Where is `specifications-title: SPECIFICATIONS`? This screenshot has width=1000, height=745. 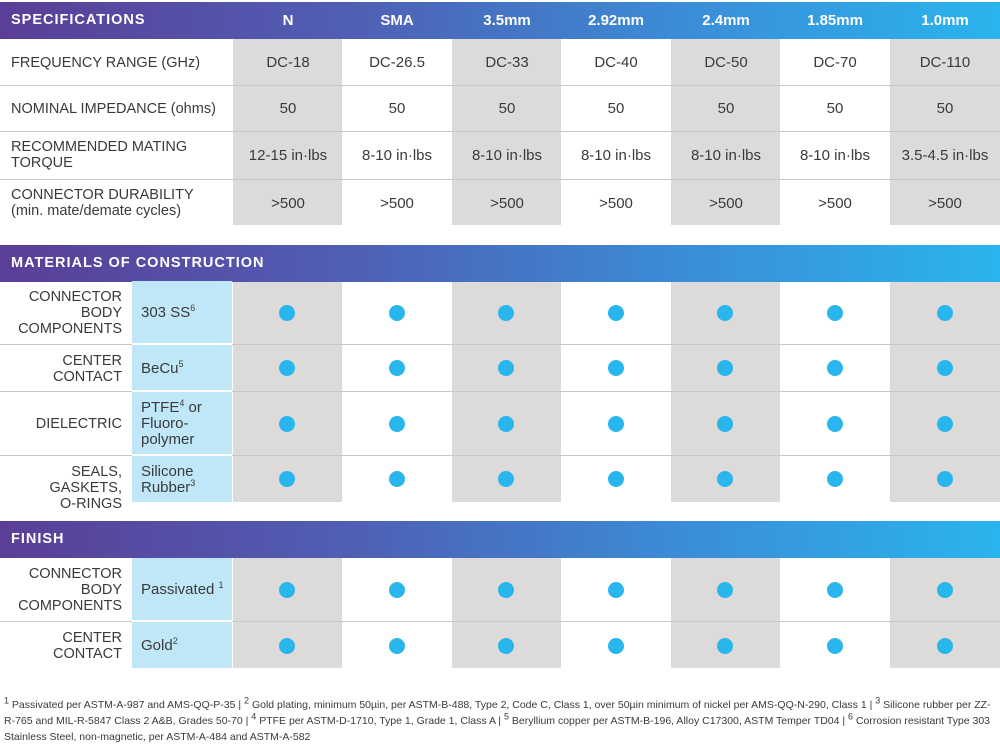 specifications-title: SPECIFICATIONS is located at coordinates (78, 20).